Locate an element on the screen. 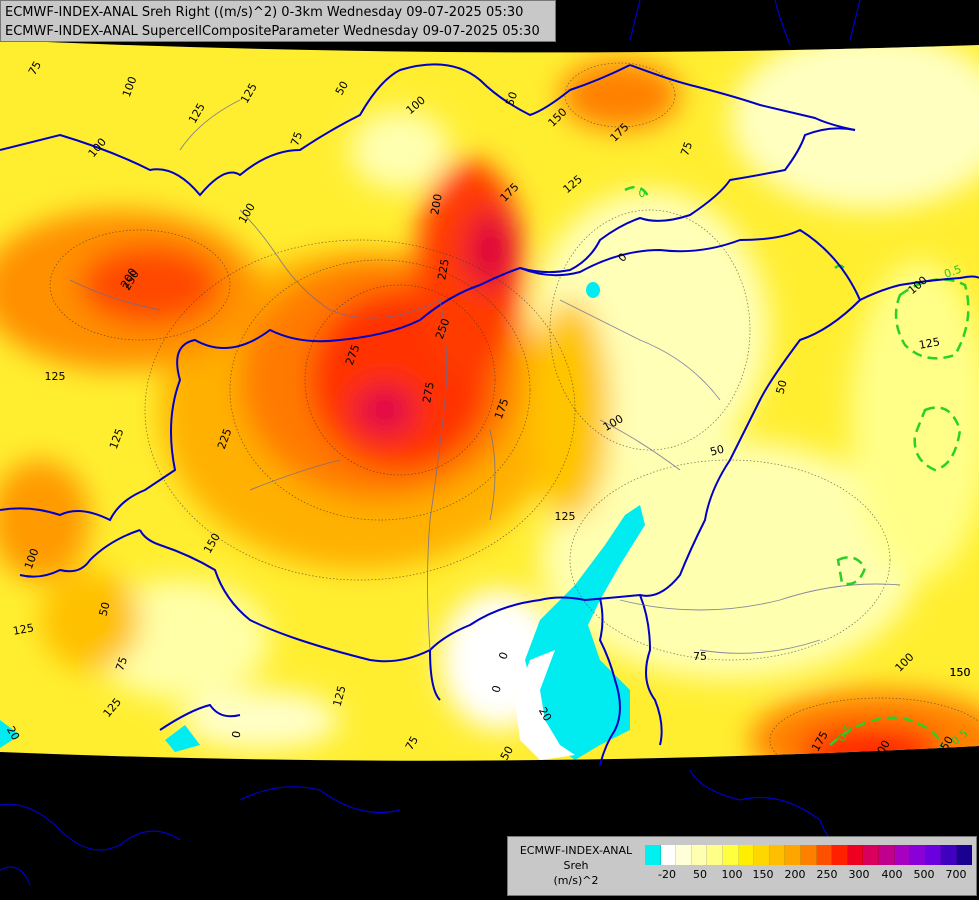 This screenshot has height=900, width=979. legend-tick-label: 300 is located at coordinates (859, 874).